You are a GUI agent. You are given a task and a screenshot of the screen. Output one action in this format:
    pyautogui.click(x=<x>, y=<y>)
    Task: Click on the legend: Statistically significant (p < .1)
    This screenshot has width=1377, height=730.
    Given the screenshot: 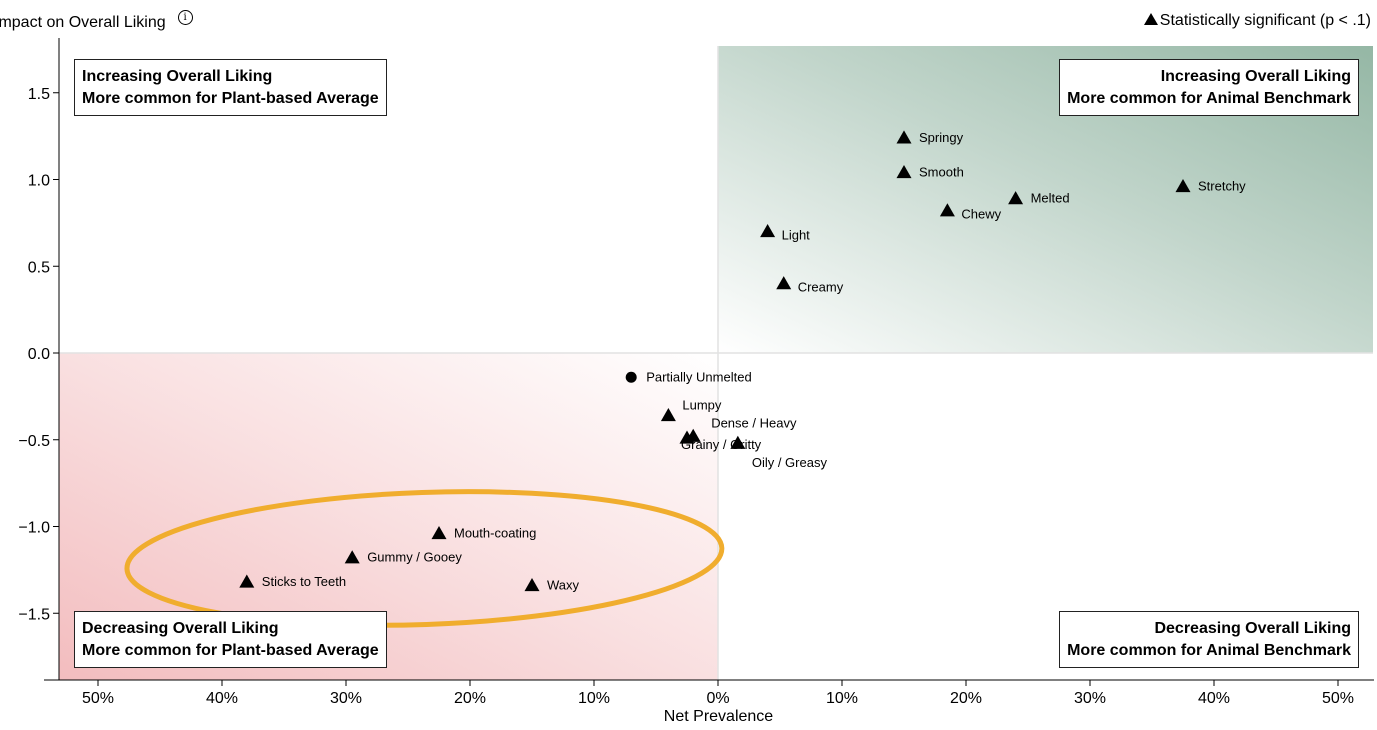 What is the action you would take?
    pyautogui.click(x=1257, y=21)
    